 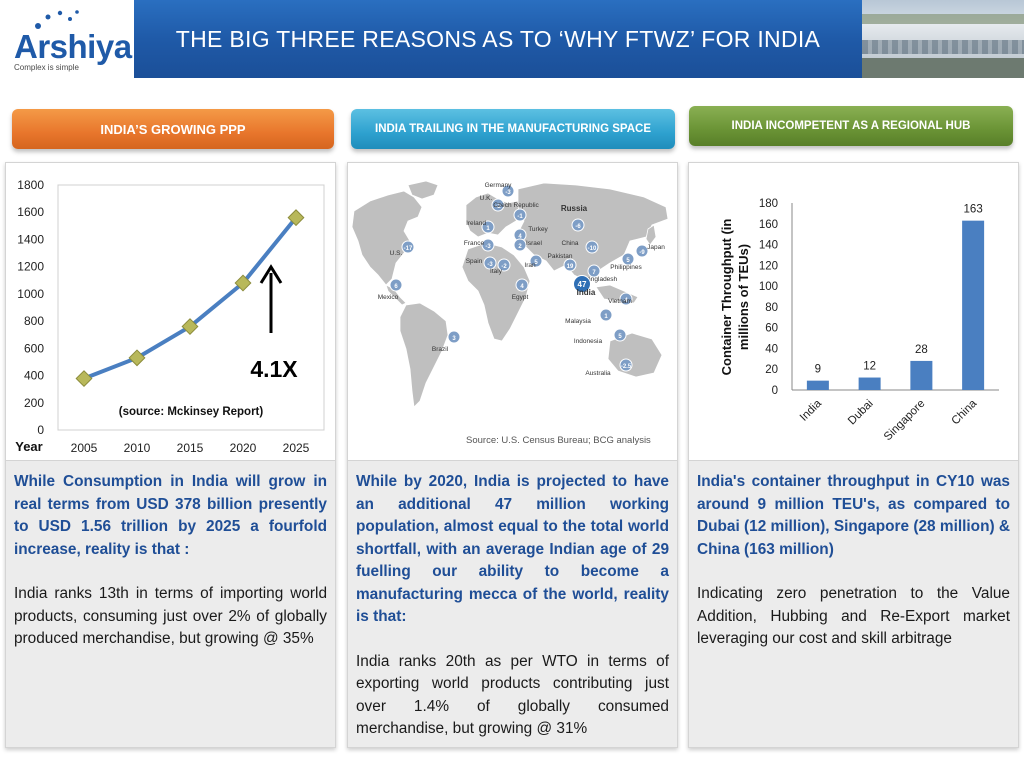 I want to click on map-marker-value: -1, so click(x=520, y=217).